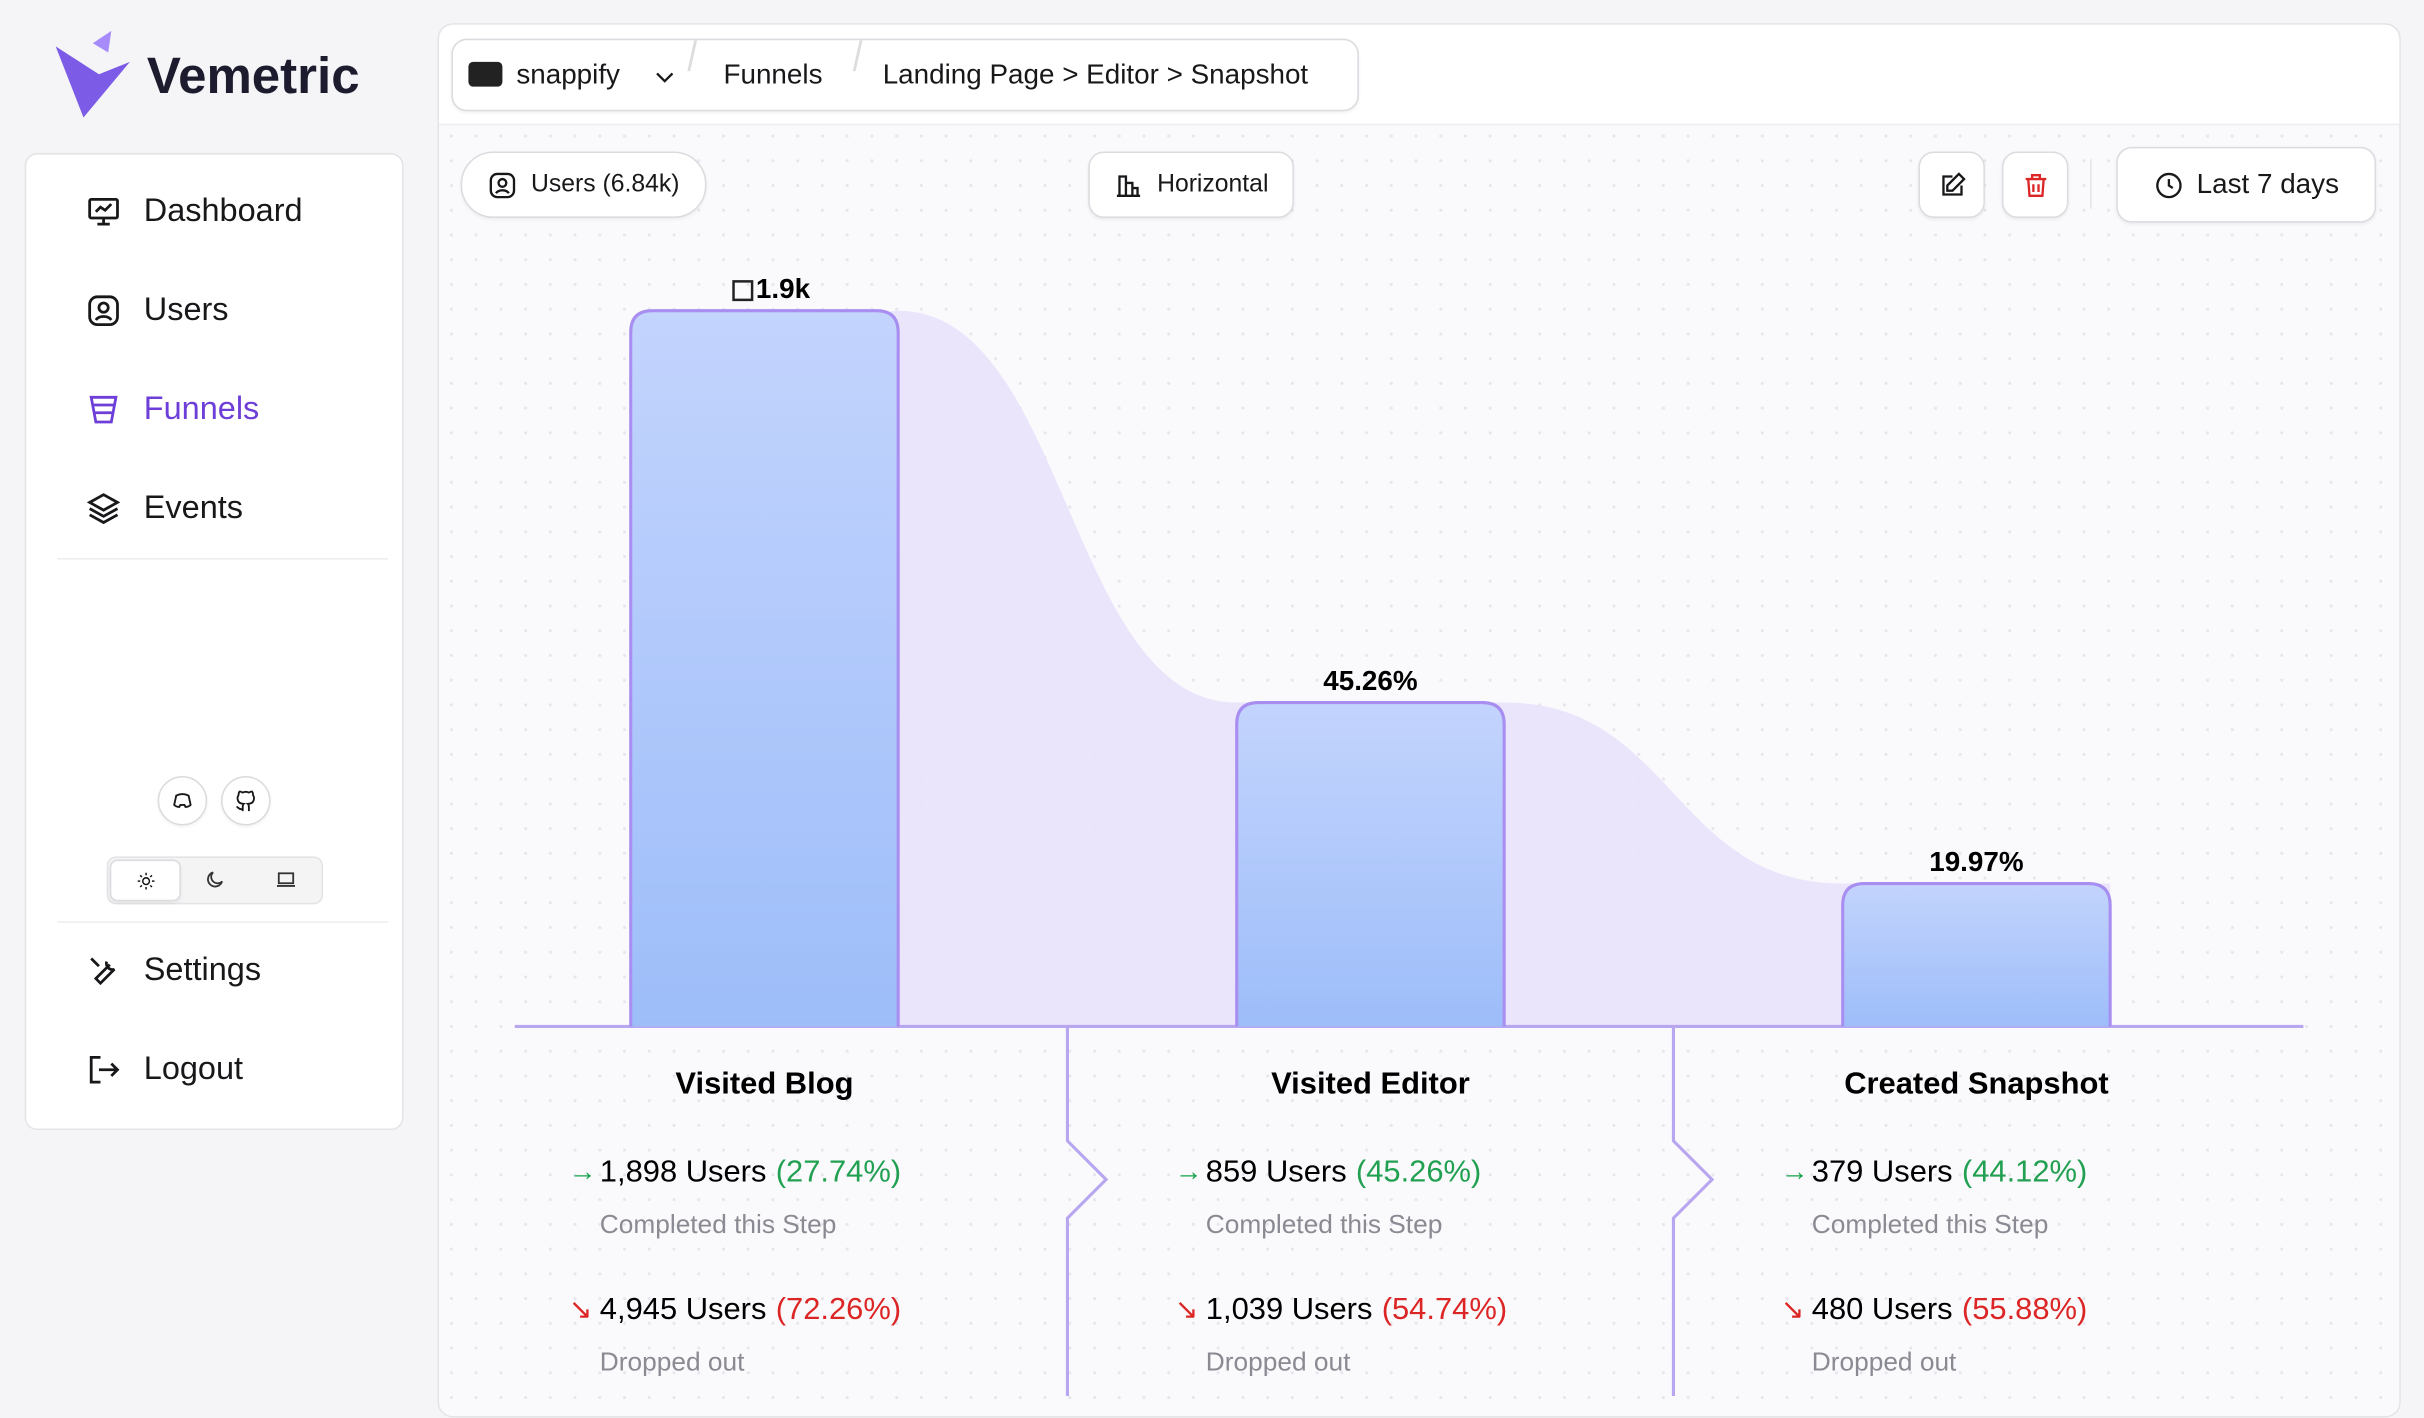 The width and height of the screenshot is (2424, 1418). I want to click on theme-toggle, so click(215, 880).